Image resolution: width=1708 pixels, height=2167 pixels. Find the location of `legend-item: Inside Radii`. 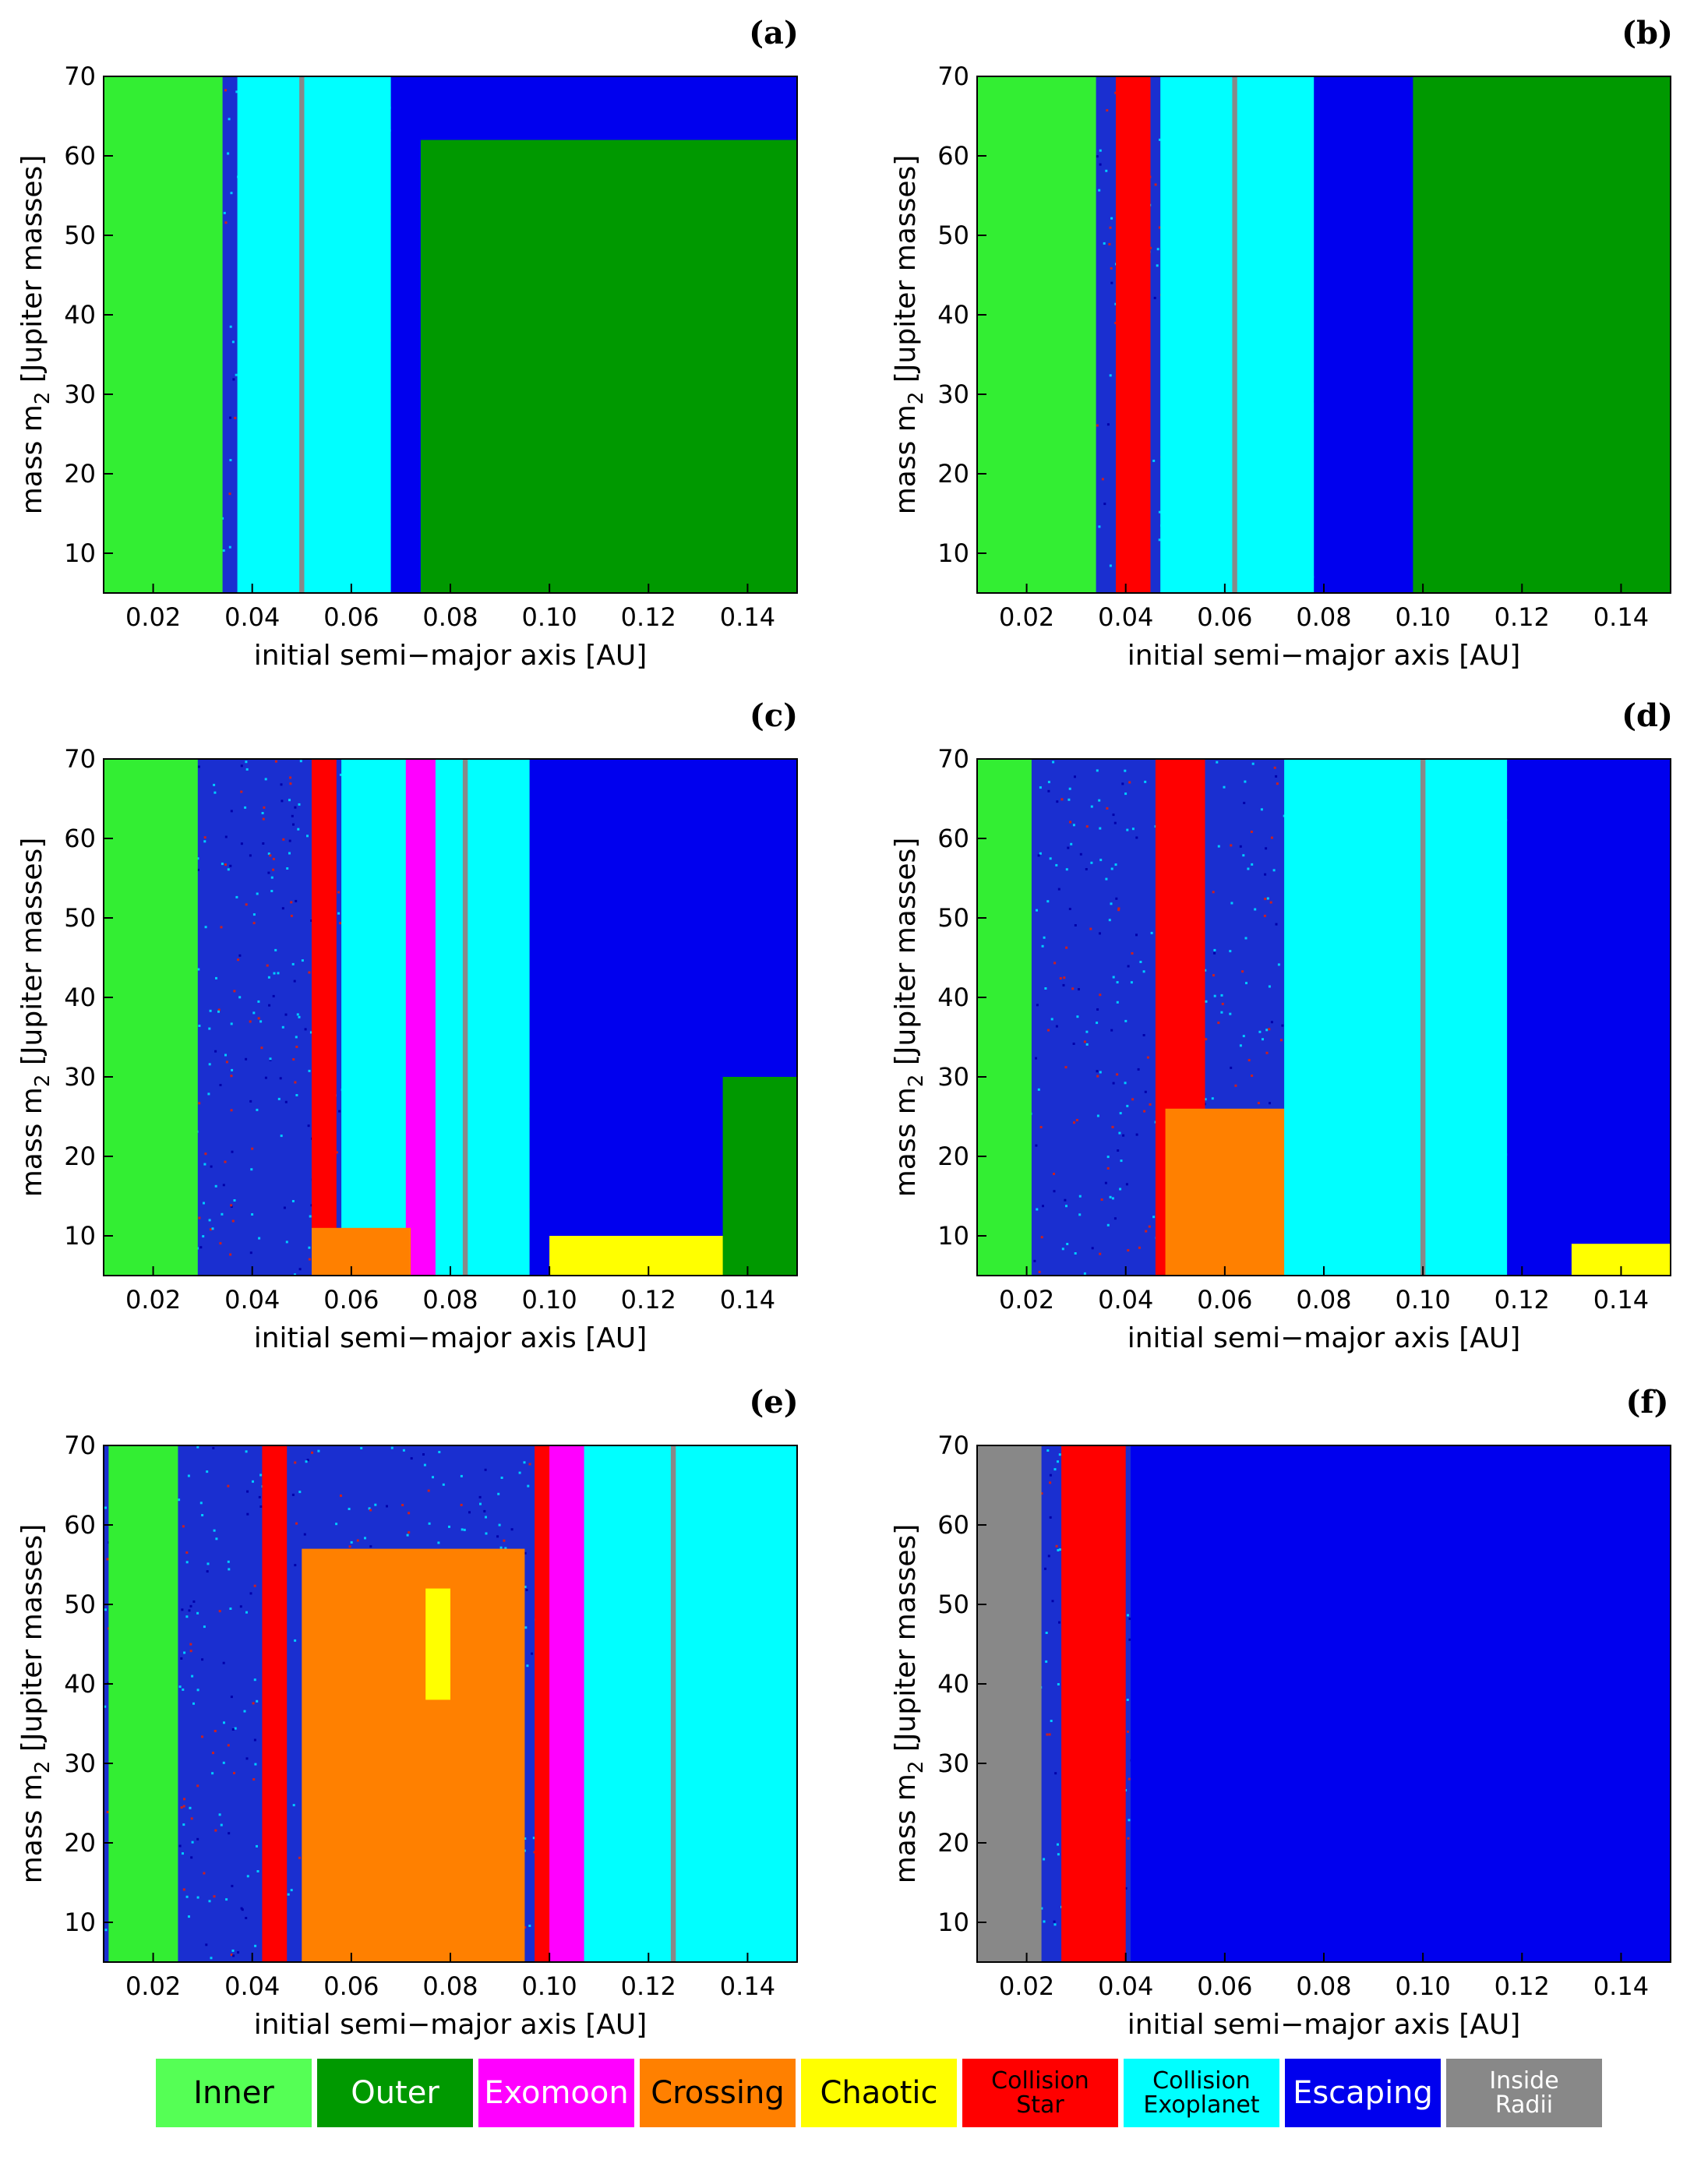

legend-item: Inside Radii is located at coordinates (1524, 2093).